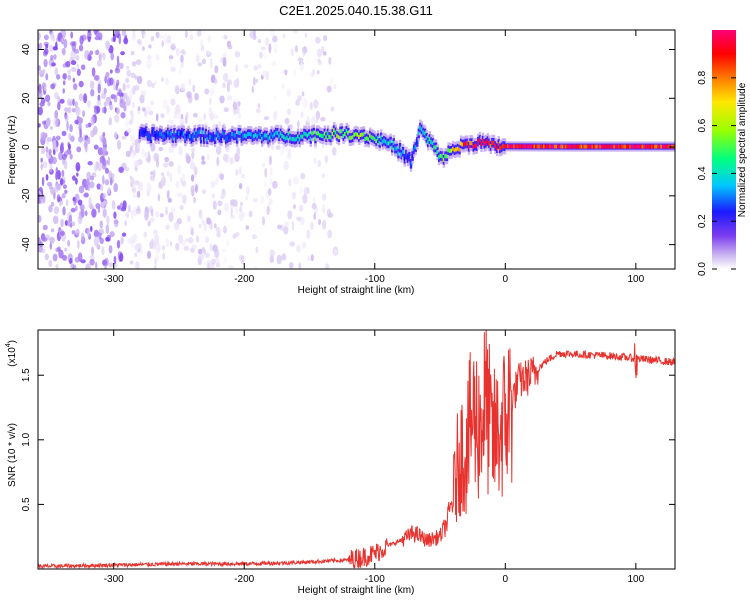 The height and width of the screenshot is (600, 750). What do you see at coordinates (114, 579) in the screenshot?
I see `x-tick-label: -300` at bounding box center [114, 579].